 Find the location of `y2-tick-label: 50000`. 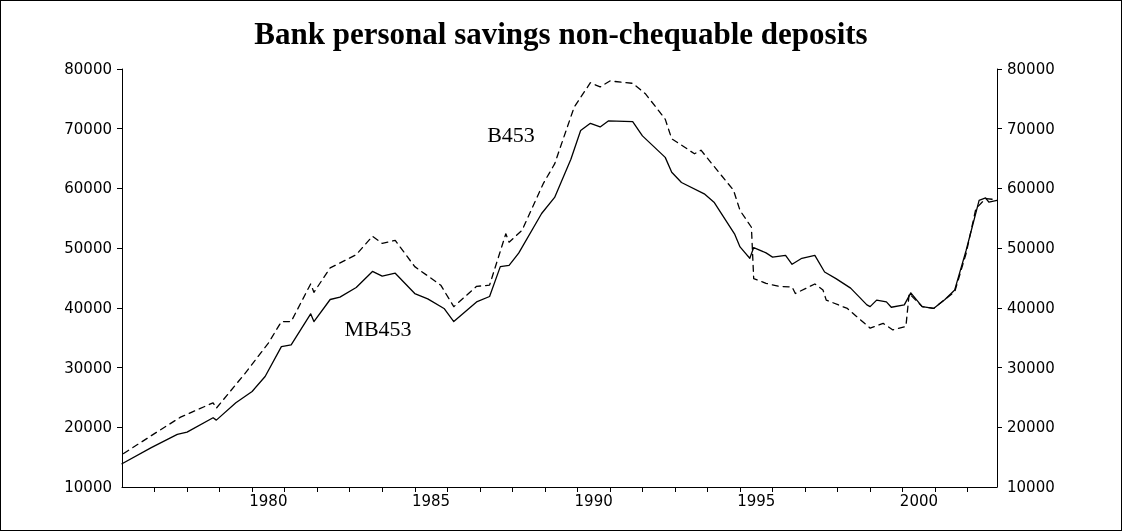

y2-tick-label: 50000 is located at coordinates (1031, 248).